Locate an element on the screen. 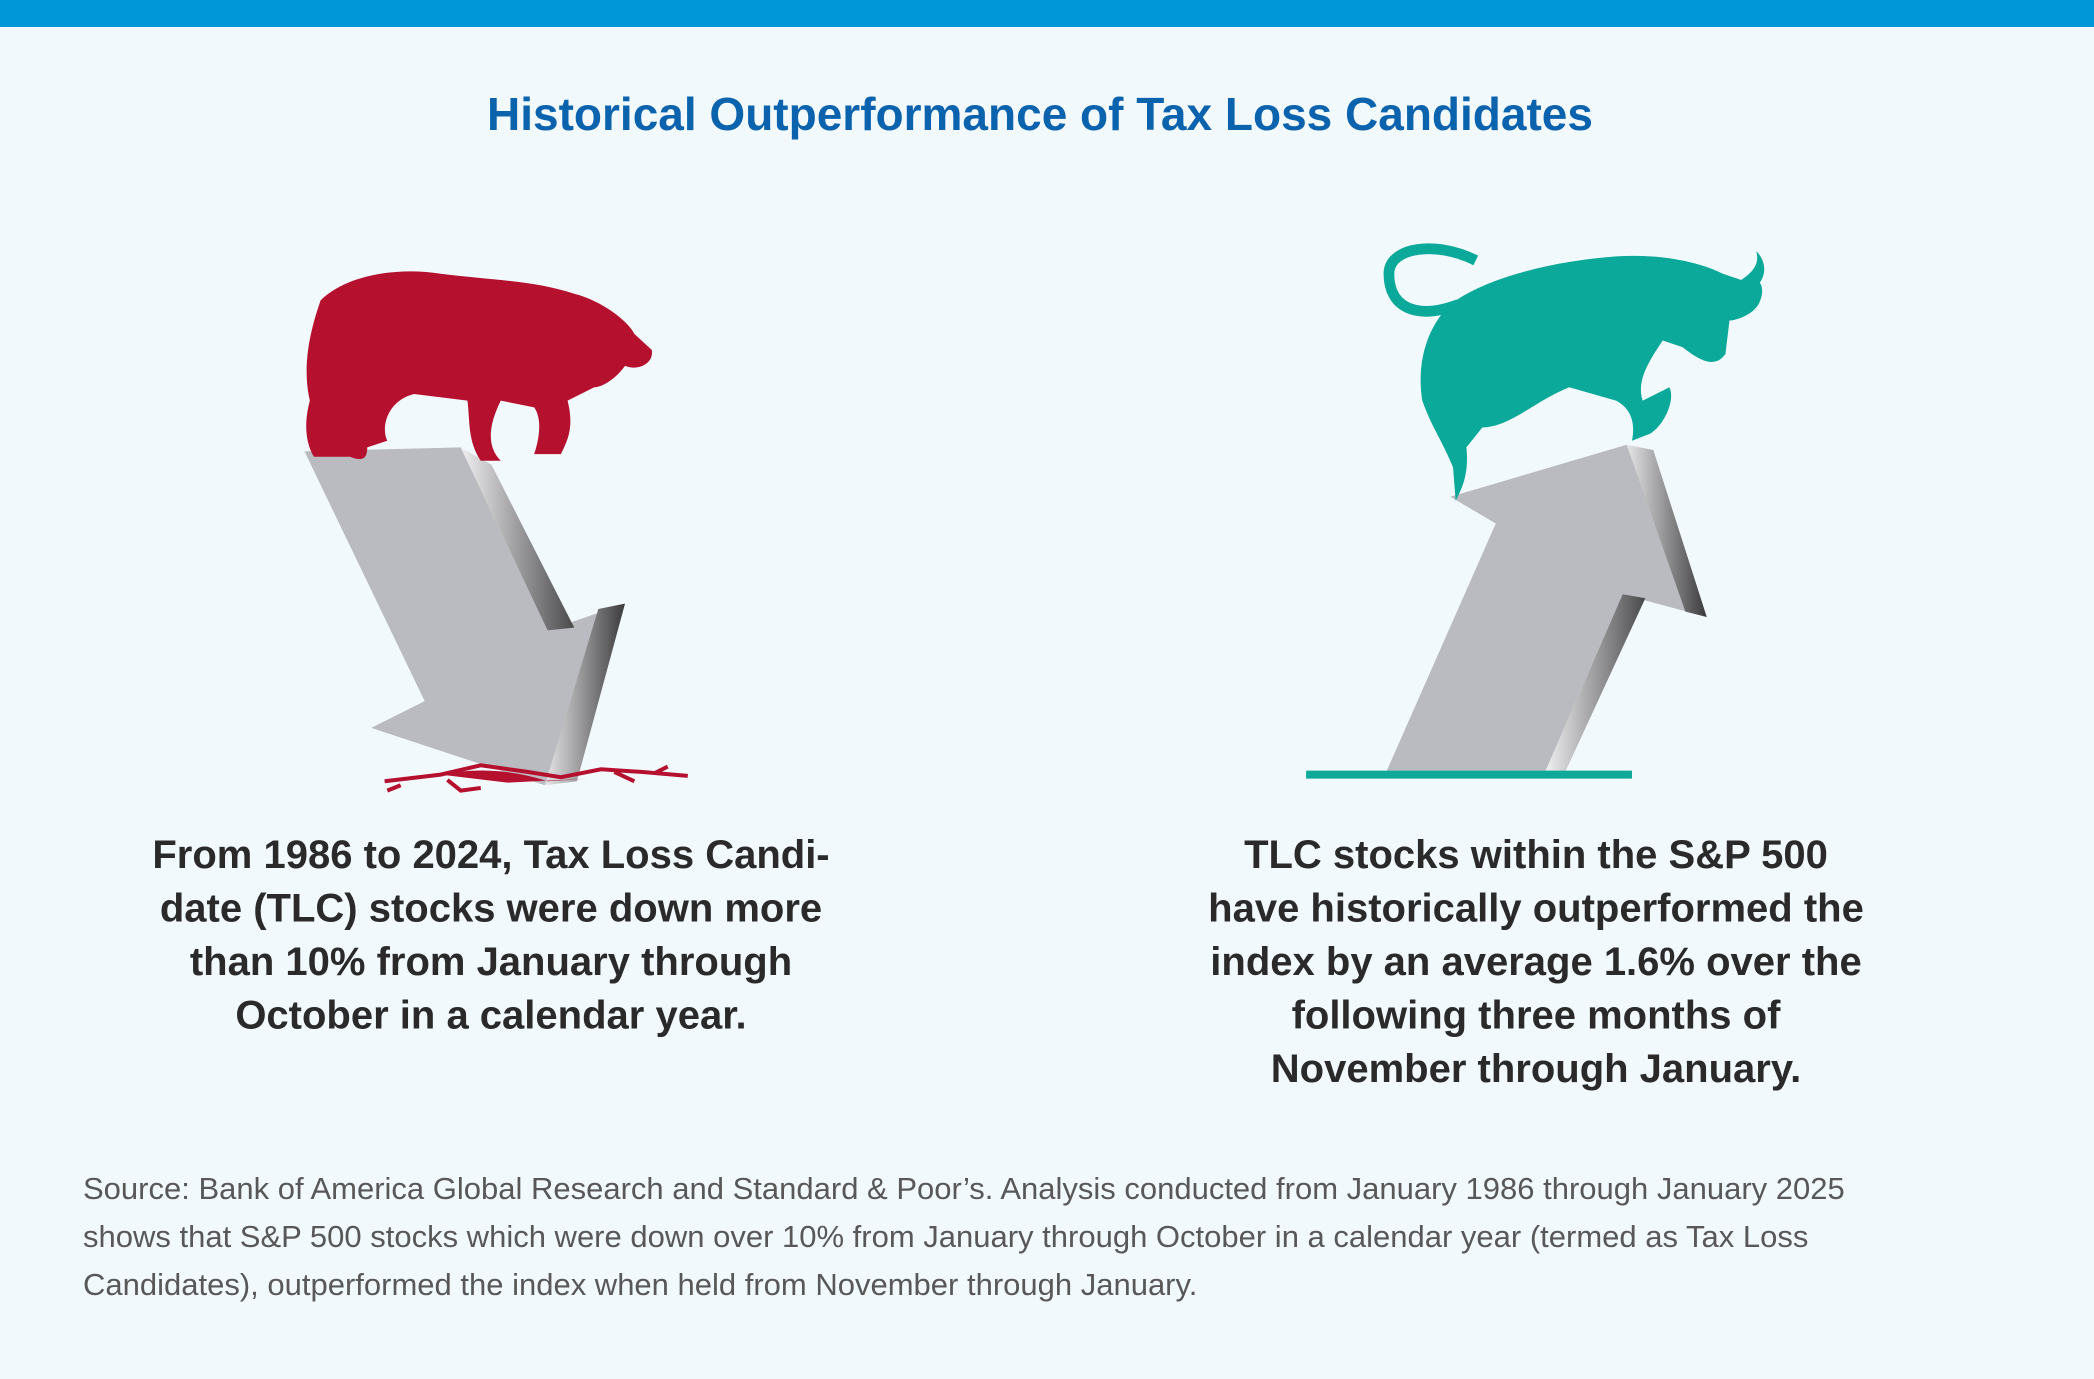  text-line: From 1986 to 2024, Tax Loss Candi- is located at coordinates (490, 855).